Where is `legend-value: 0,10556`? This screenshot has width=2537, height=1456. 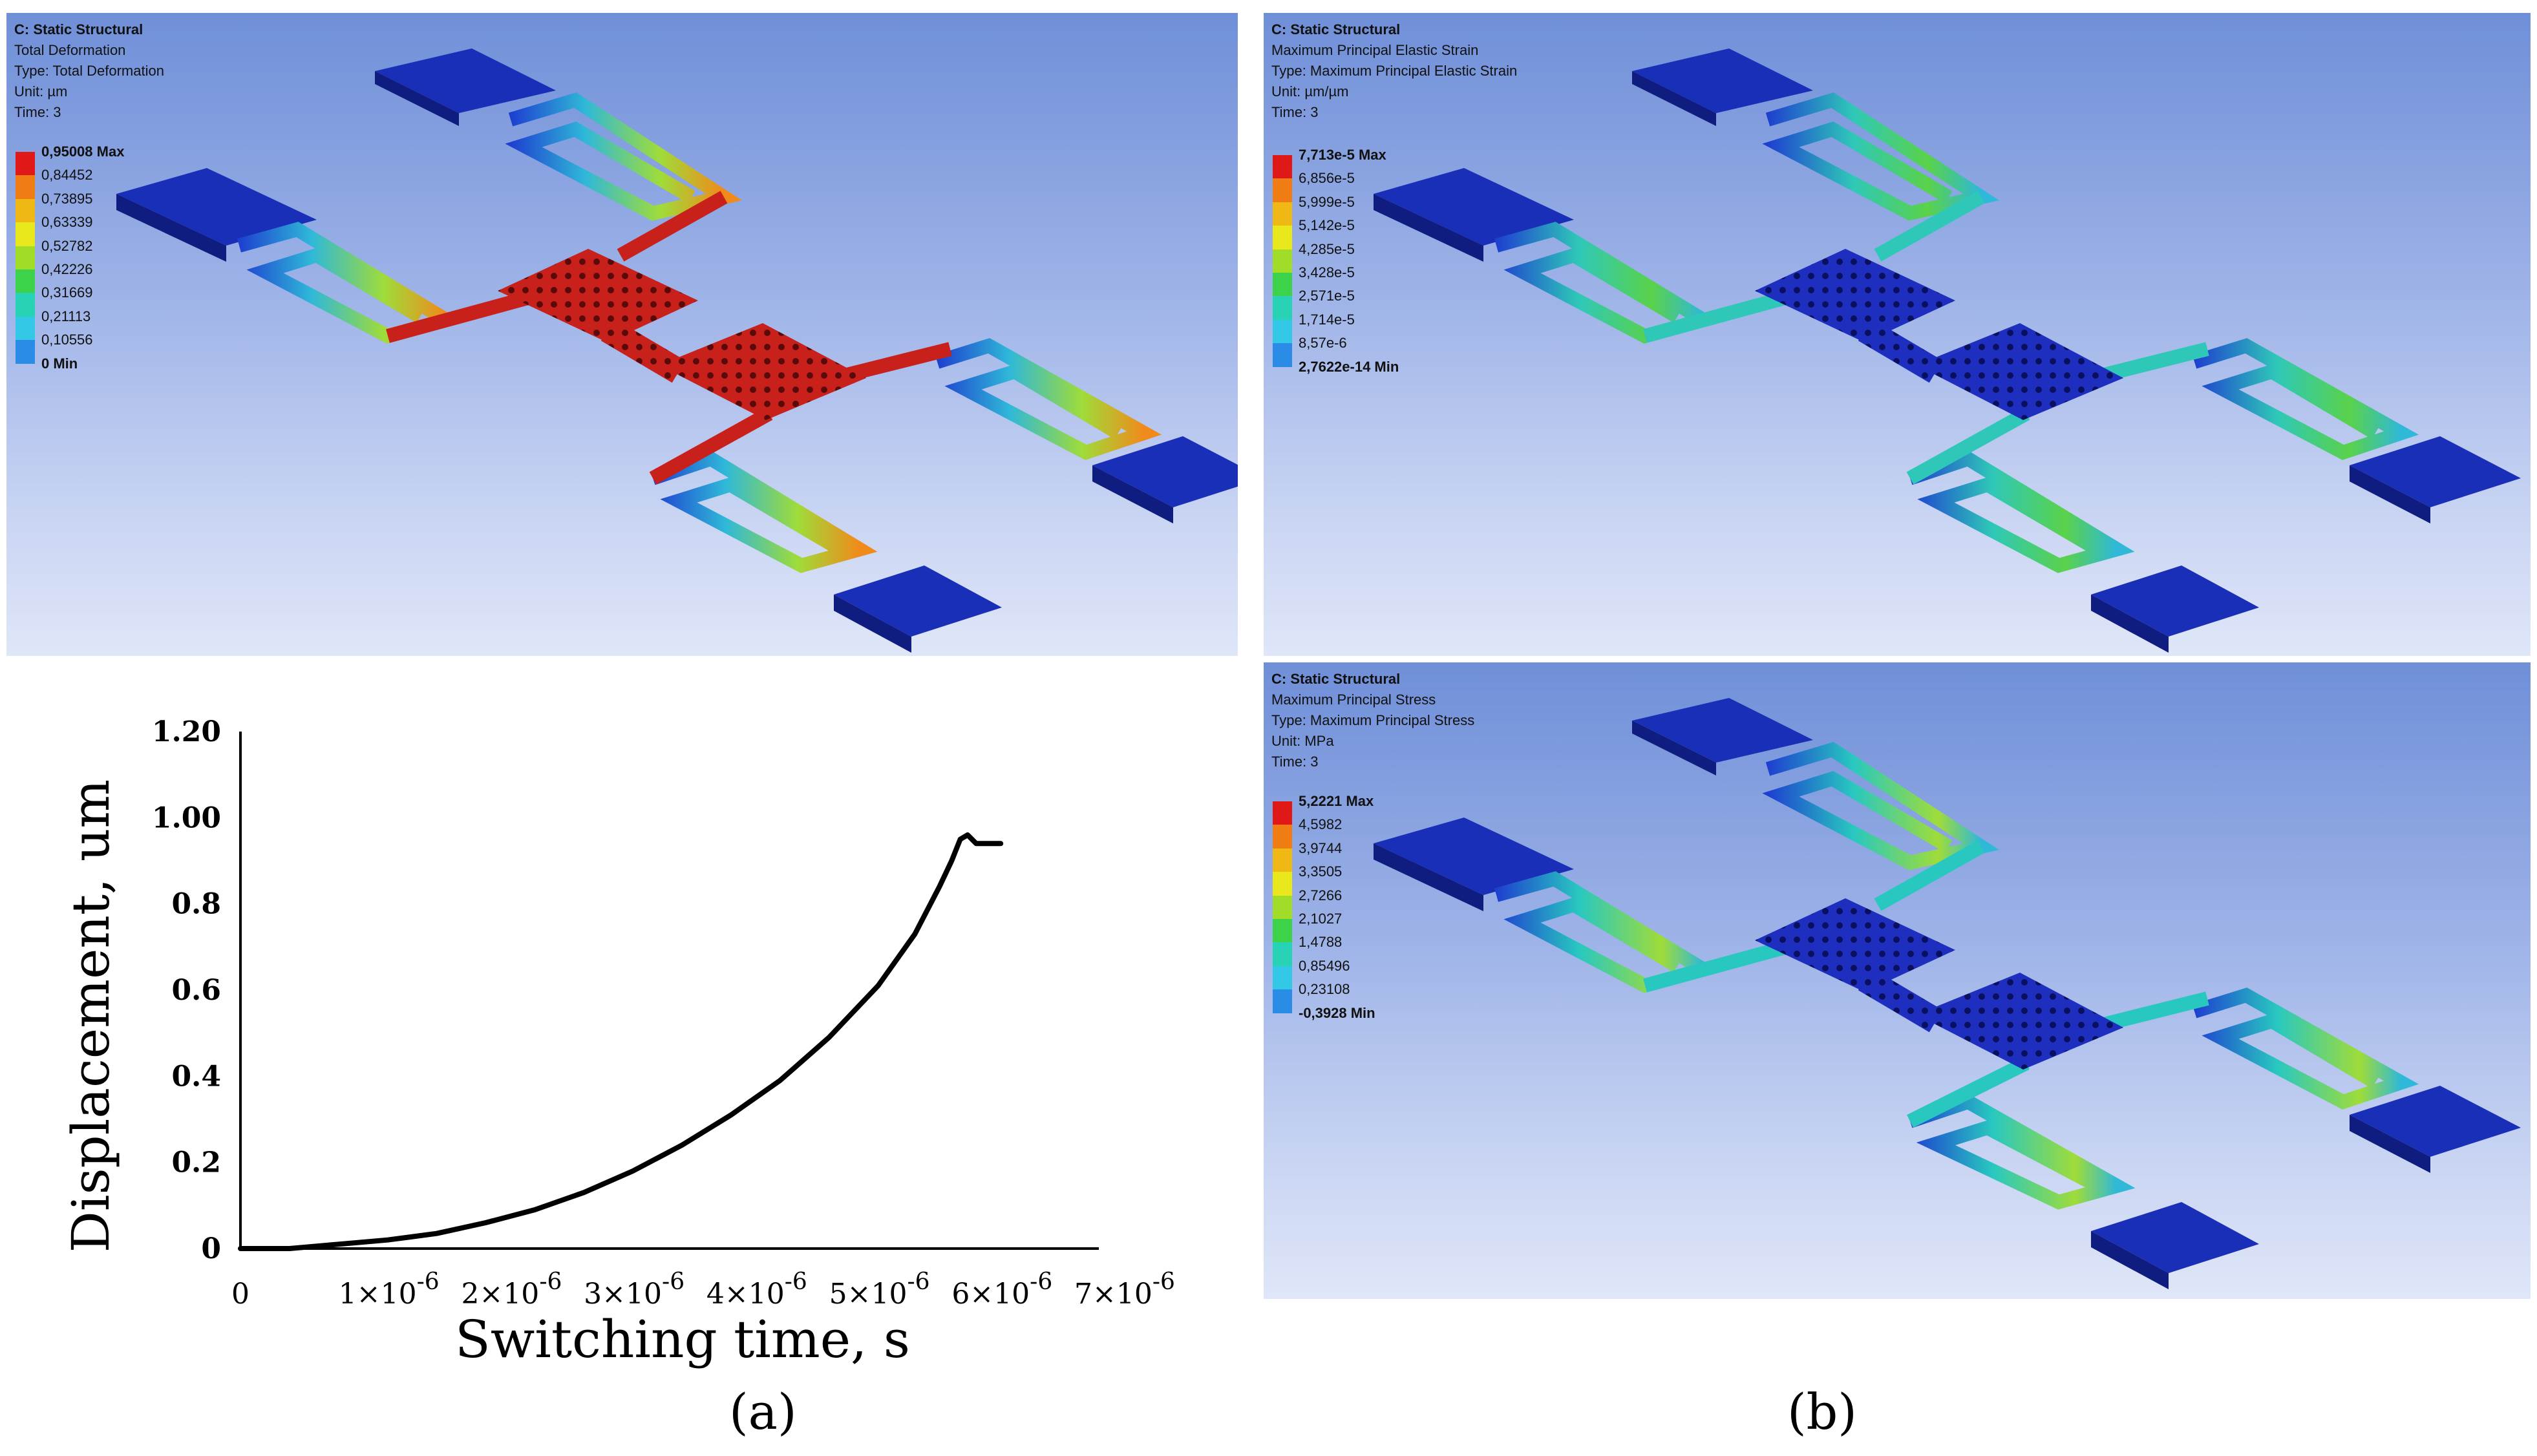 legend-value: 0,10556 is located at coordinates (67, 340).